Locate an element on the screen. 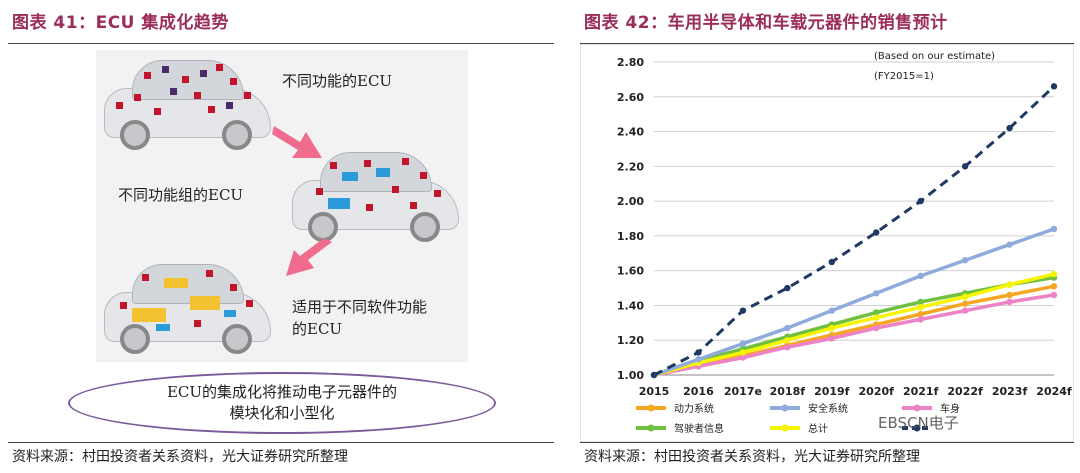  x-tick-label: 2022f is located at coordinates (965, 391).